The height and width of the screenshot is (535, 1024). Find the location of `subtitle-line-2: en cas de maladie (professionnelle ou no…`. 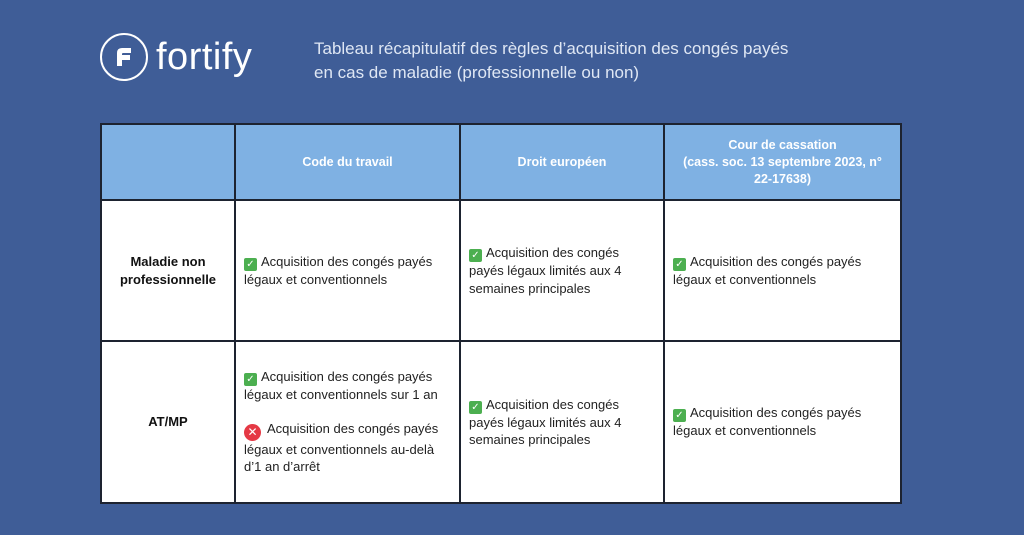

subtitle-line-2: en cas de maladie (professionnelle ou no… is located at coordinates (477, 72).